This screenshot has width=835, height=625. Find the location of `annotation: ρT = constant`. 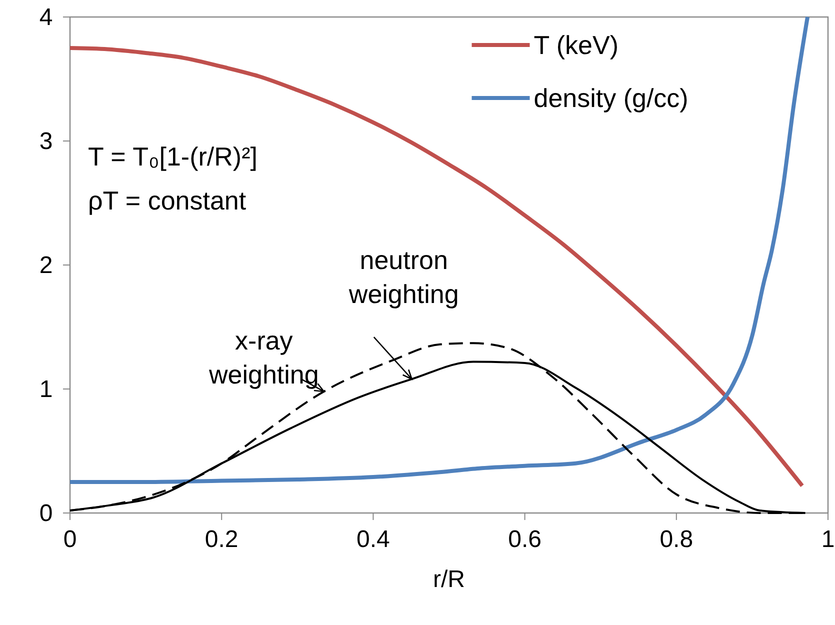

annotation: ρT = constant is located at coordinates (167, 200).